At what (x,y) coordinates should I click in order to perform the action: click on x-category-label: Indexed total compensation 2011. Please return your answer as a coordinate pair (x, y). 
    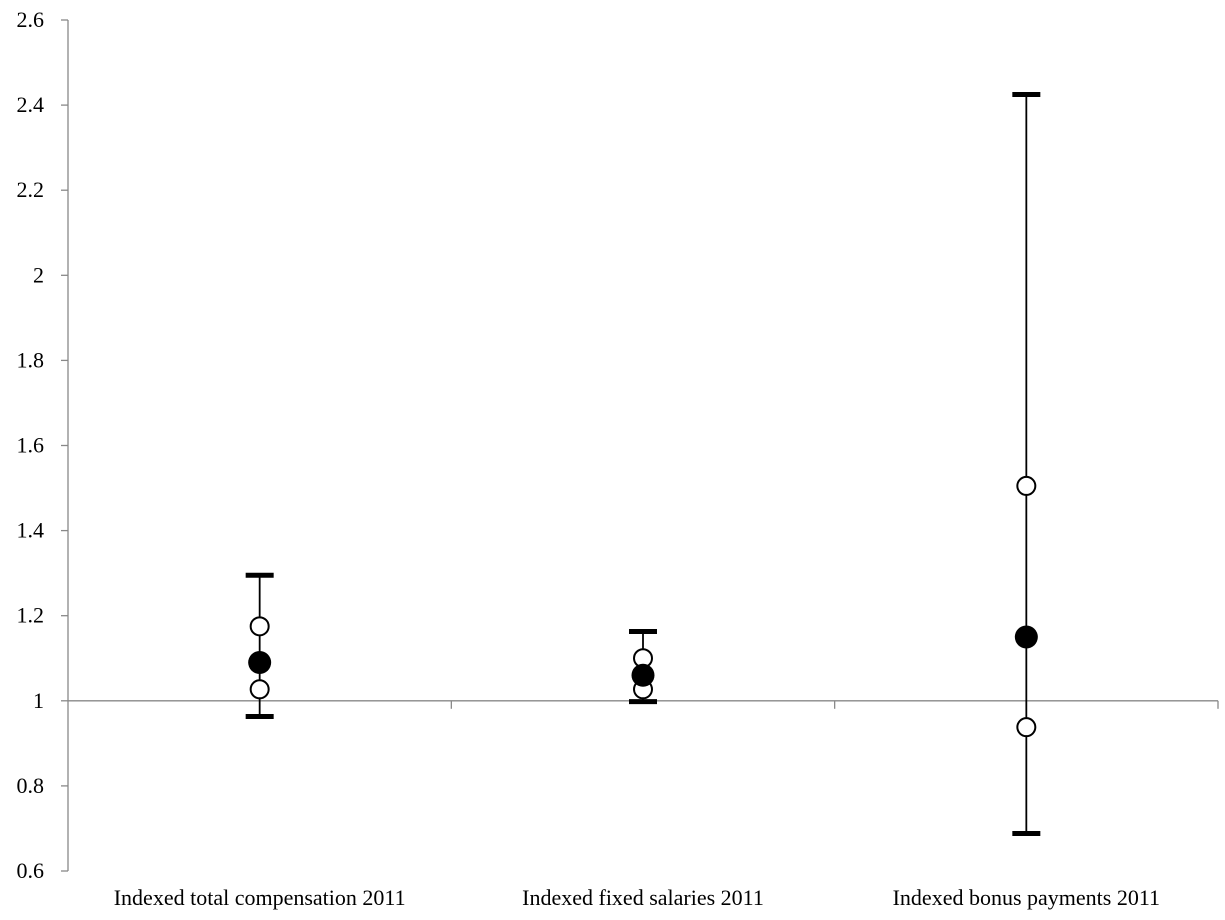
    Looking at the image, I should click on (260, 897).